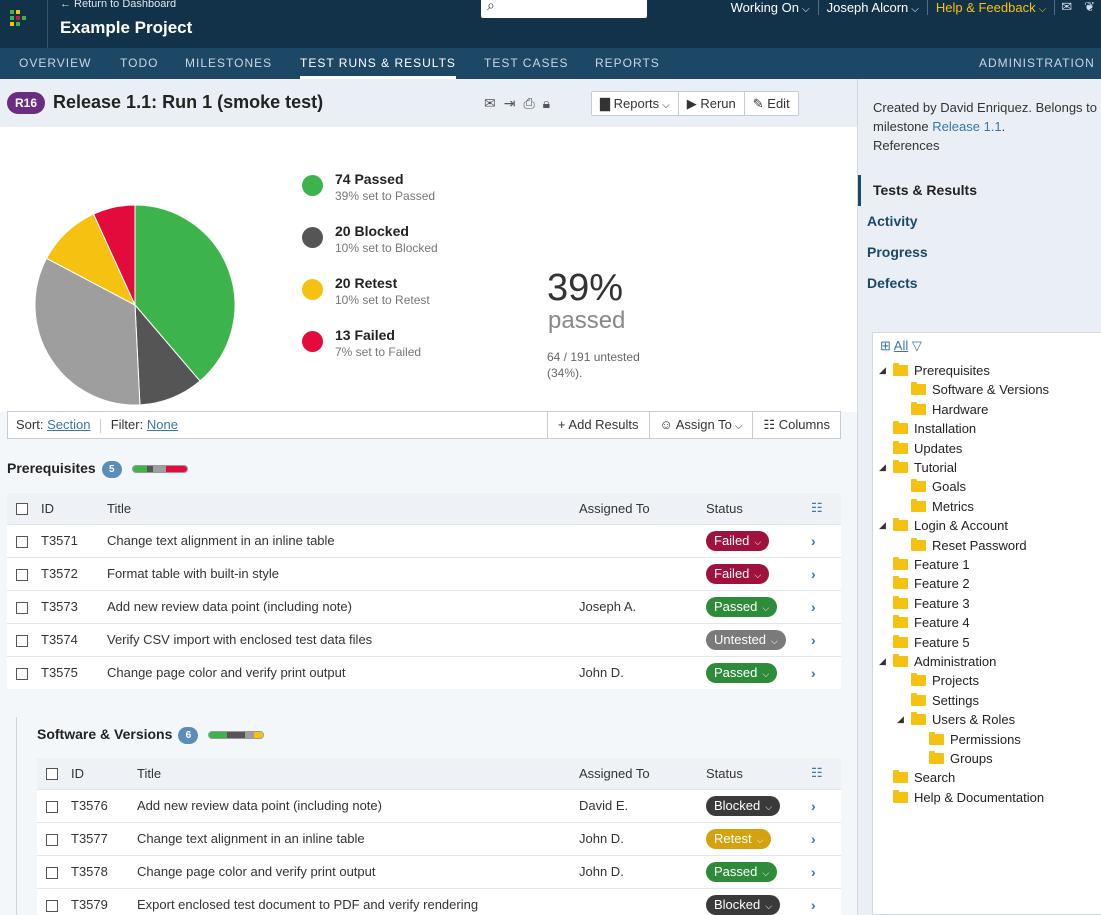  Describe the element at coordinates (151, 735) in the screenshot. I see `section-title-software-versions: Software & Versions 6` at that location.